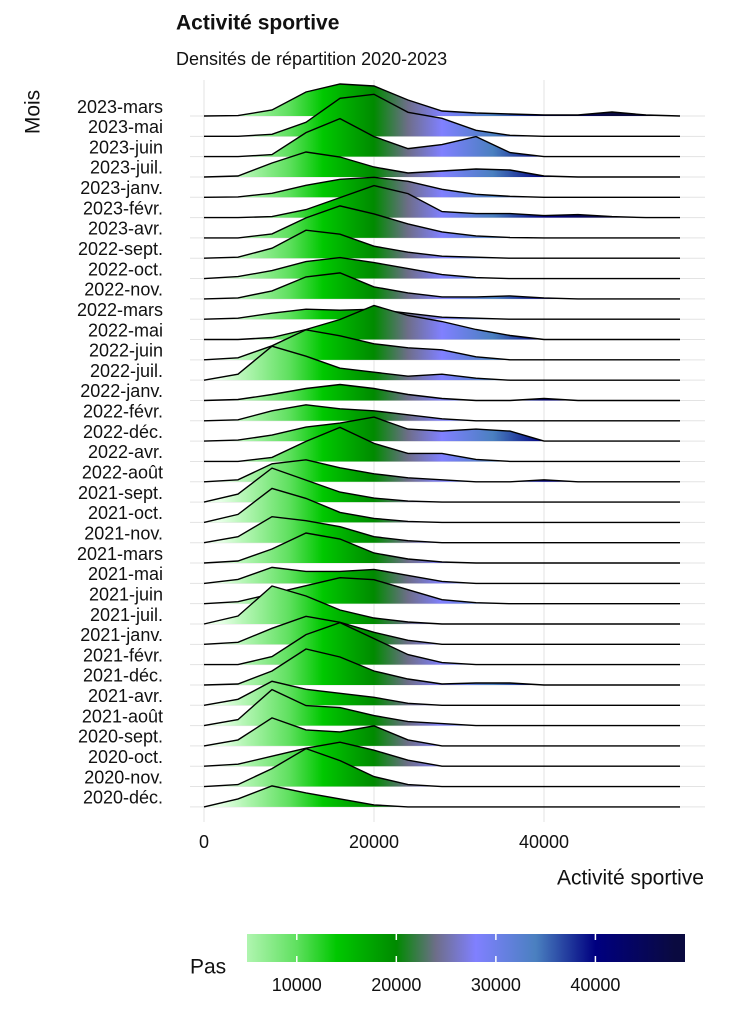 This screenshot has width=731, height=1029. I want to click on y-tick-label: 2021-mai, so click(125, 574).